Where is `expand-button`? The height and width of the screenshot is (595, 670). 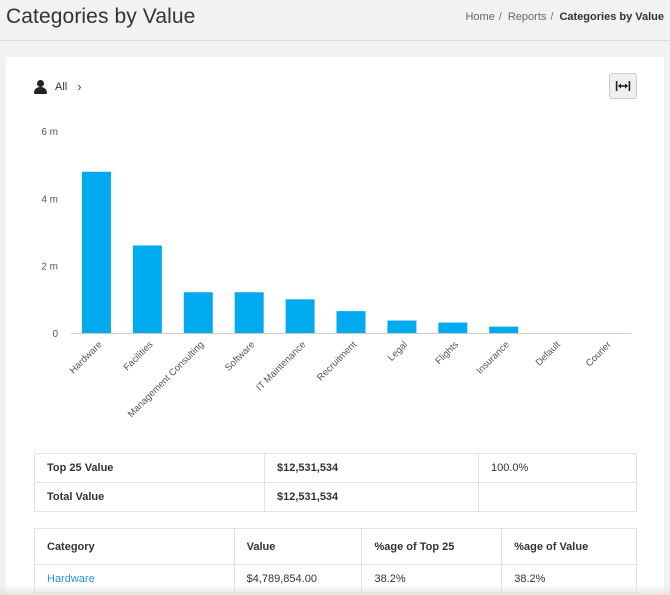
expand-button is located at coordinates (623, 86).